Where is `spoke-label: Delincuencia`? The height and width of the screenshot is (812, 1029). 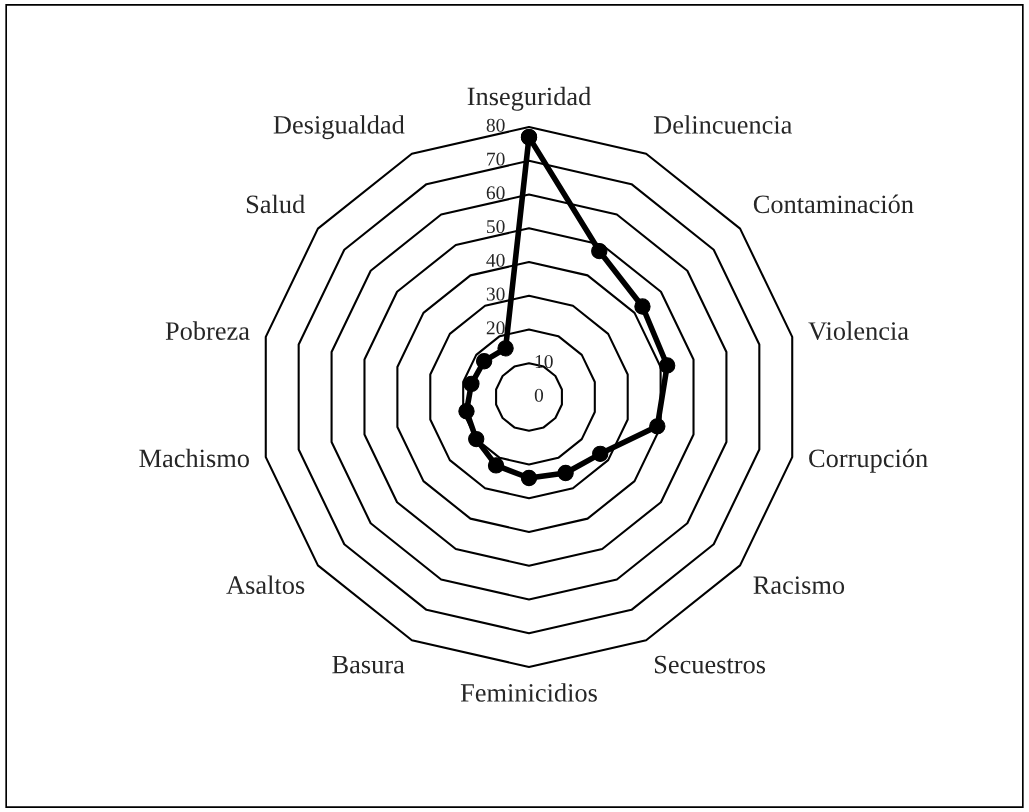 spoke-label: Delincuencia is located at coordinates (723, 124).